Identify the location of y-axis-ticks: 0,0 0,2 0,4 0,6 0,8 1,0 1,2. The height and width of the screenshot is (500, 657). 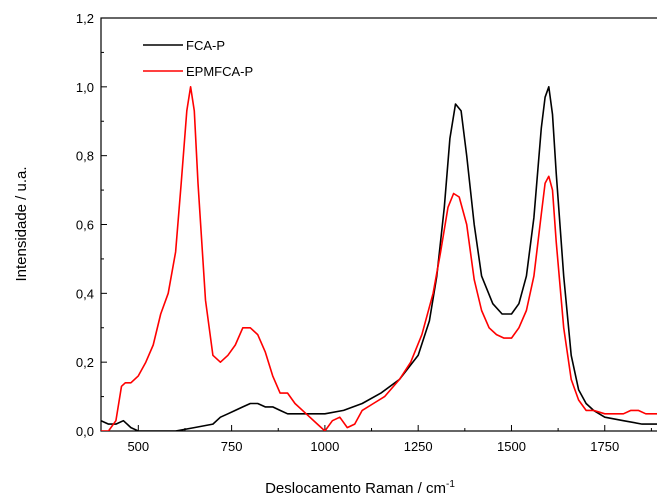
(91, 225).